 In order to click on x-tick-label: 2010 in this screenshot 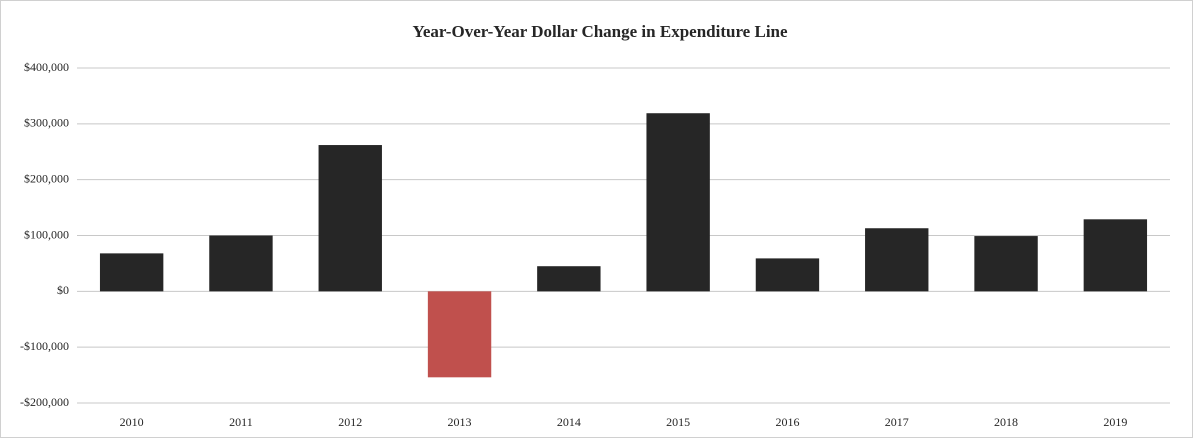, I will do `click(132, 422)`.